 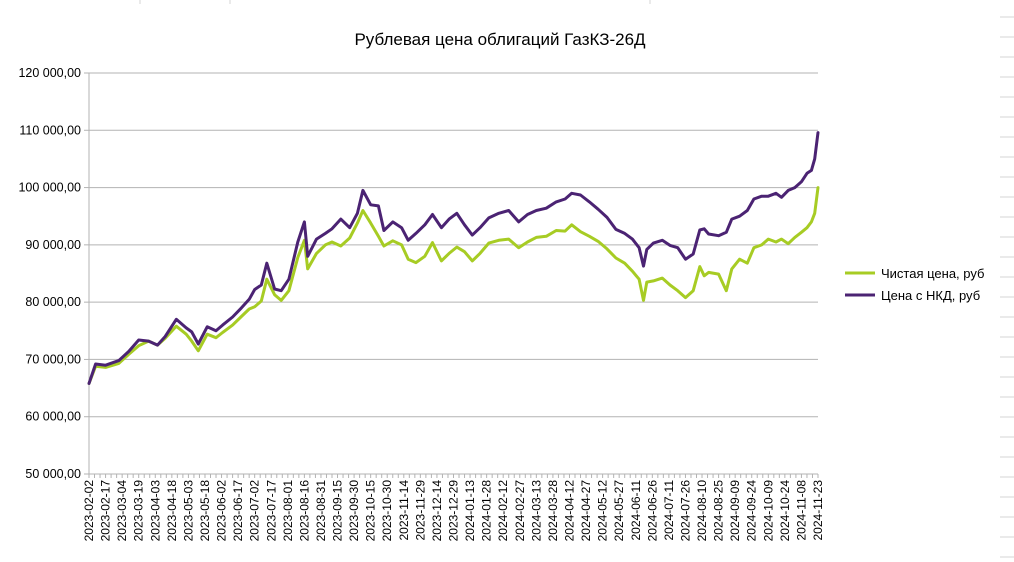 What do you see at coordinates (930, 295) in the screenshot?
I see `legend-label: Цена с НКД, руб` at bounding box center [930, 295].